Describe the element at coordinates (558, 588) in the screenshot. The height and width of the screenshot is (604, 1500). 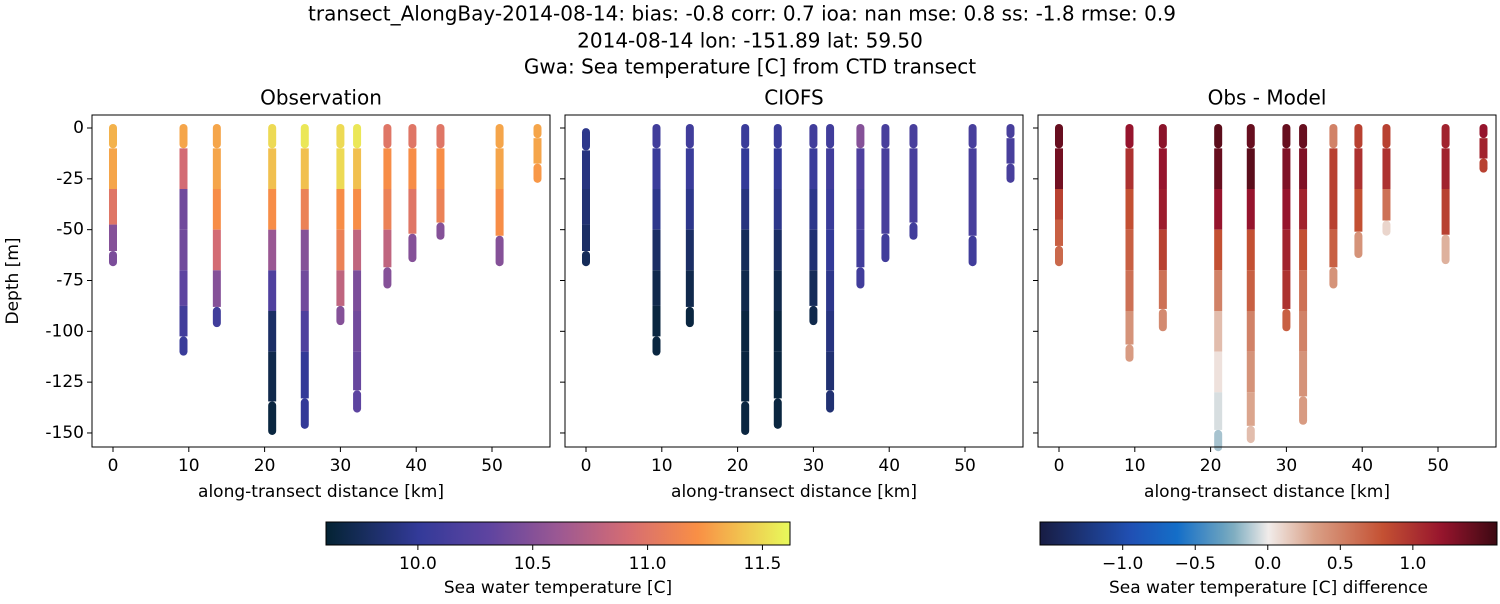
I see `colorbar-label: Sea water temperature [C]` at that location.